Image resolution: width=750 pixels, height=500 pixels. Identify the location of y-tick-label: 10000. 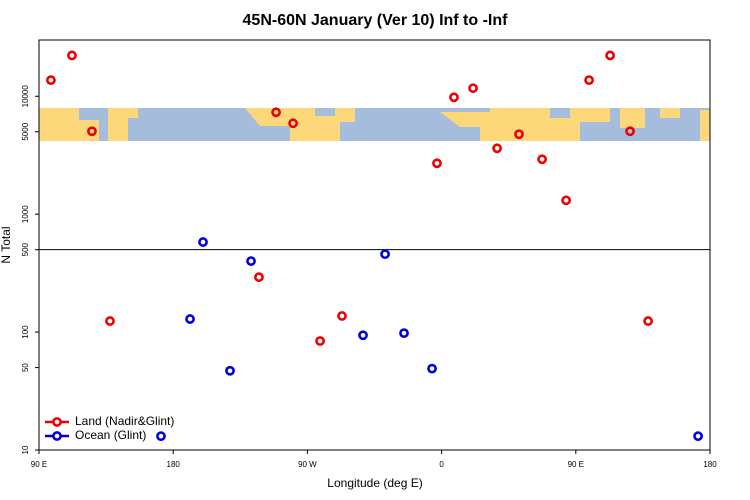
(25, 96).